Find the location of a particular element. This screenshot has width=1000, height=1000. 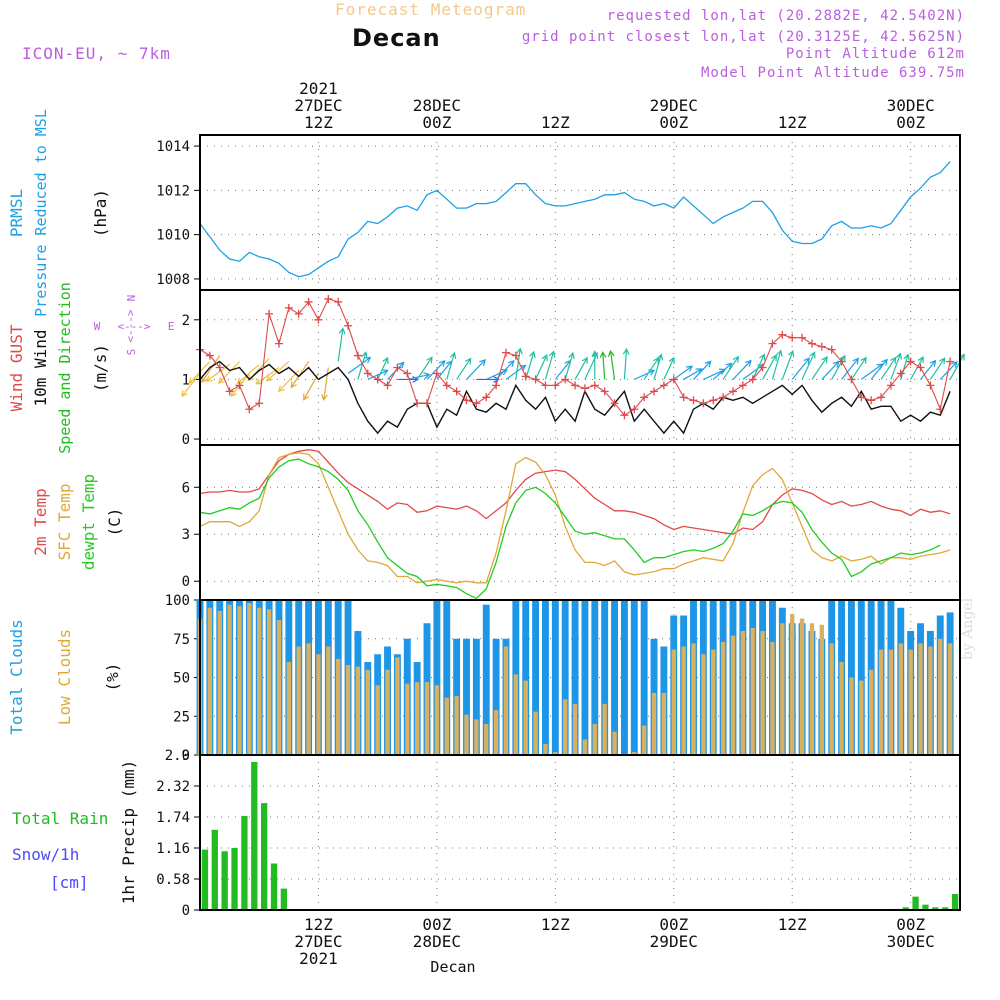

pressure-unit-label: (hPa) is located at coordinates (100, 213).